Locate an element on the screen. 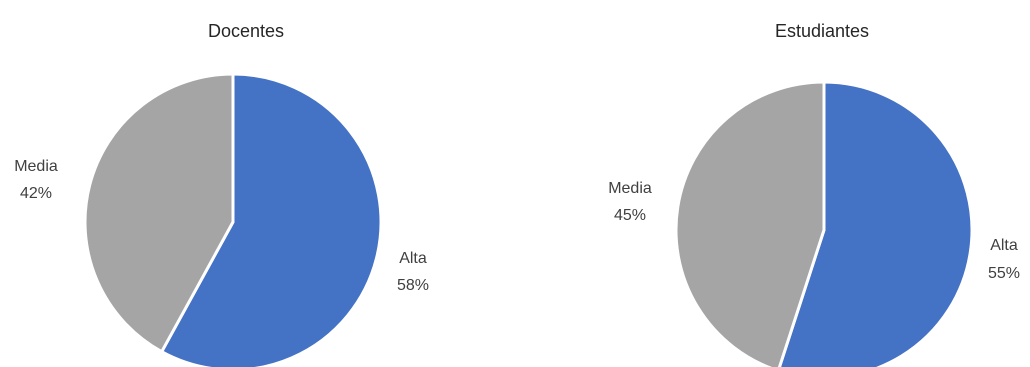 The width and height of the screenshot is (1030, 367). slice-label-alta-estudiantes-value: 55% is located at coordinates (1004, 273).